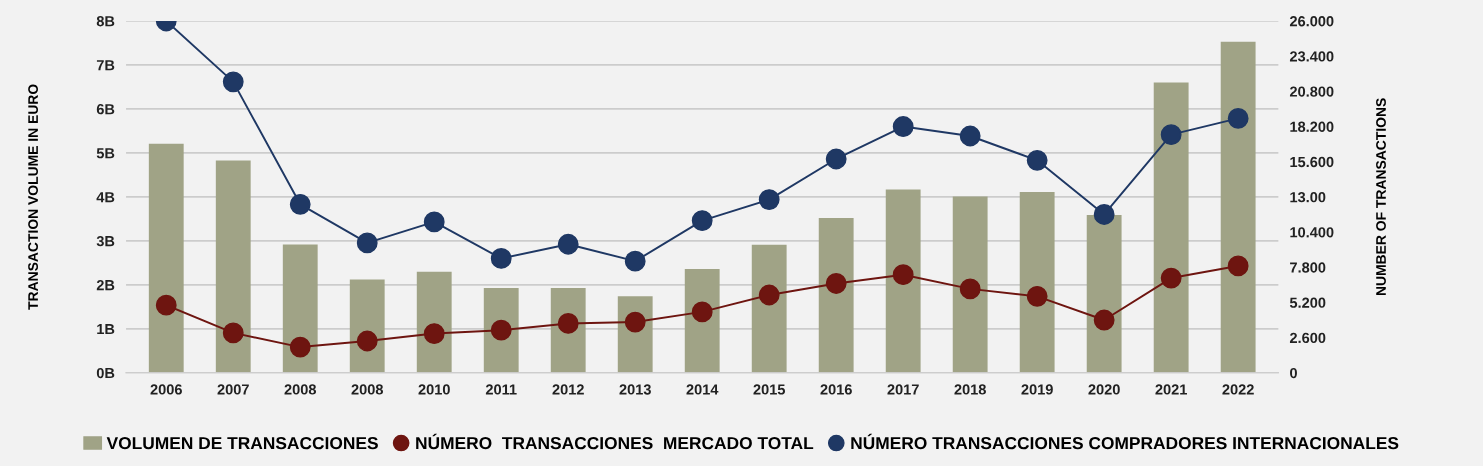 Image resolution: width=1483 pixels, height=466 pixels. What do you see at coordinates (501, 389) in the screenshot?
I see `x-tick-label: 2011` at bounding box center [501, 389].